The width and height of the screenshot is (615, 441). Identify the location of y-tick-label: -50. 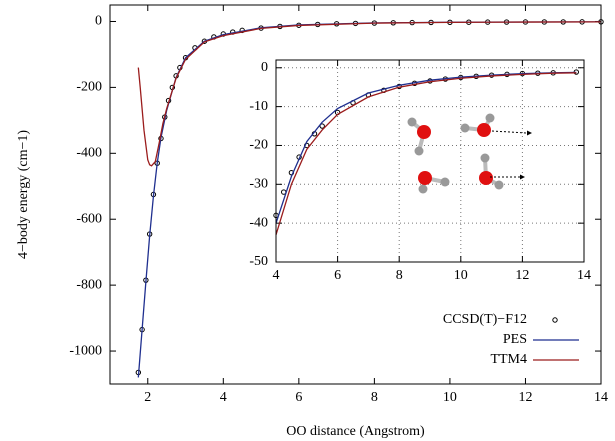
(258, 261).